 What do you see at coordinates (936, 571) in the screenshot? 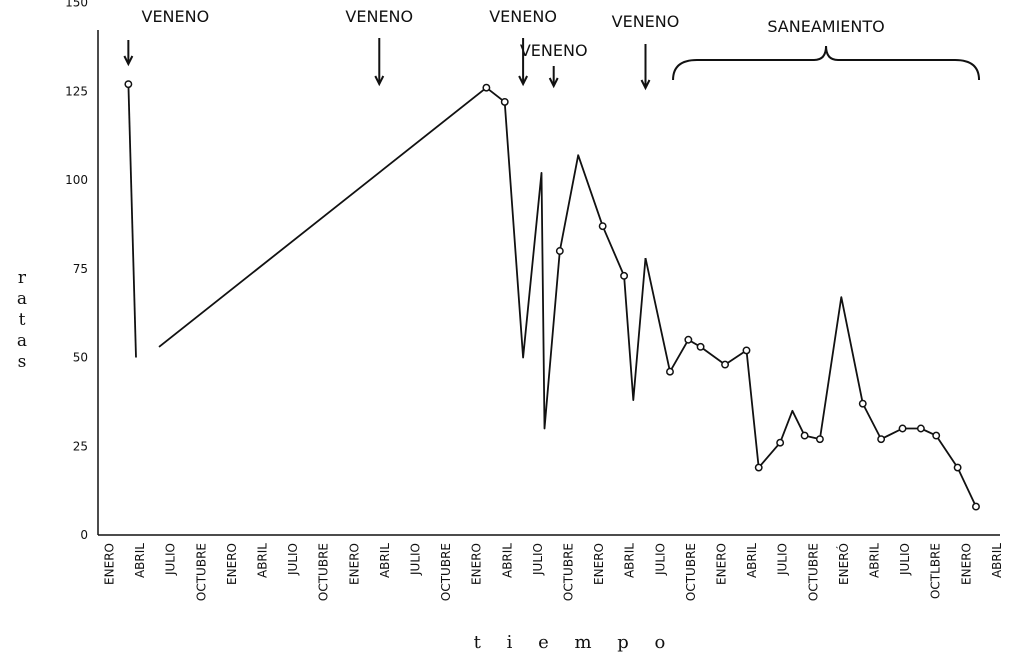
I see `x-tick-label: OCTLBRE` at bounding box center [936, 571].